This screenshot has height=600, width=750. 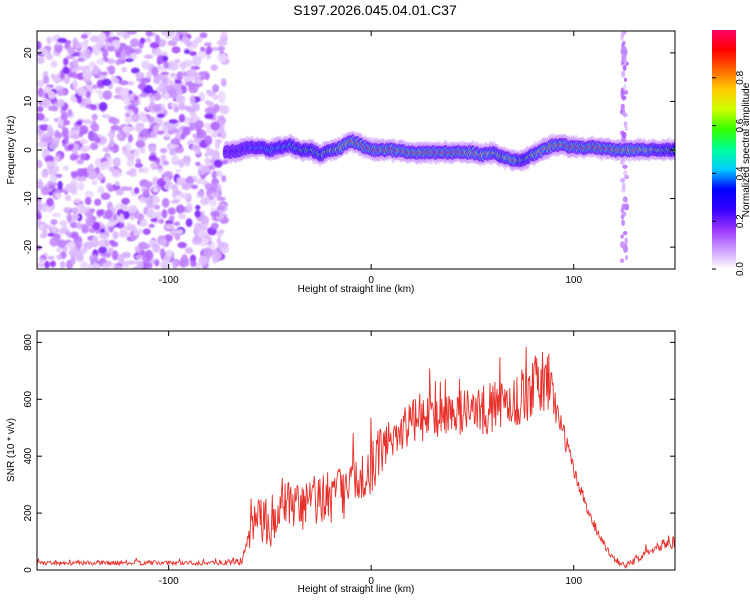 I want to click on y-tick-label: -20, so click(x=28, y=246).